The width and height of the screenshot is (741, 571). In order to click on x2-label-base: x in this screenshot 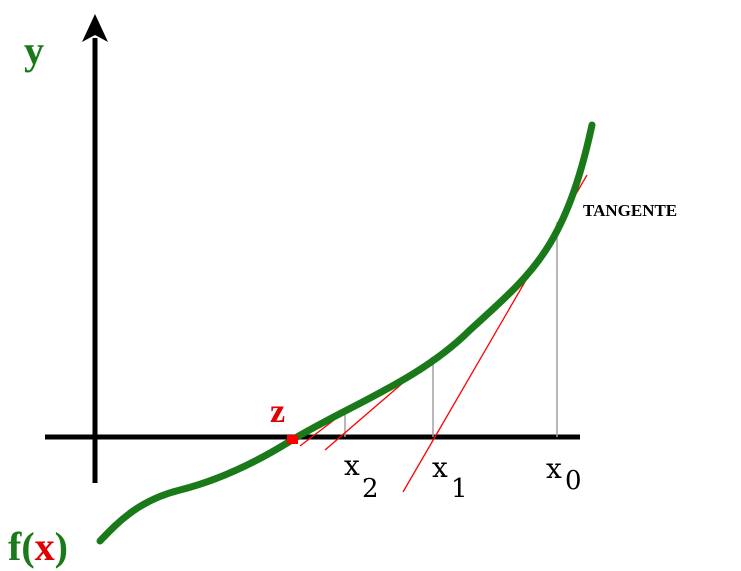, I will do `click(352, 465)`.